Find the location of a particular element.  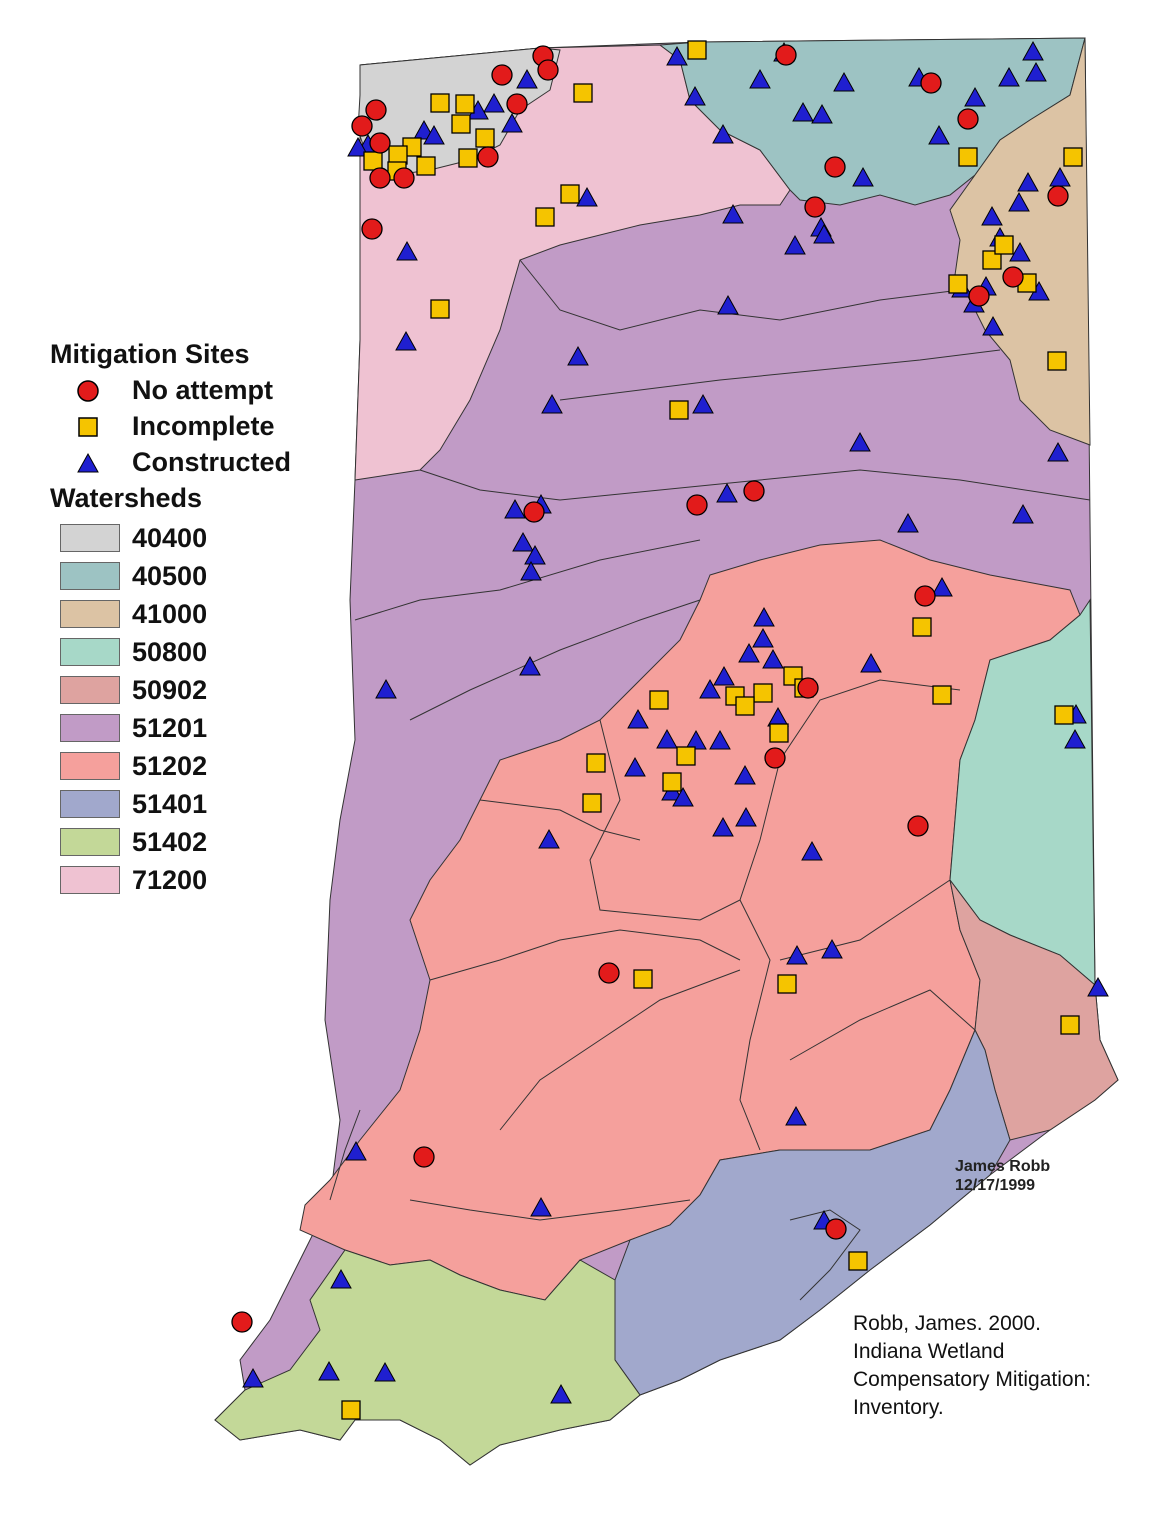

watershed-code: 51202 is located at coordinates (170, 765).